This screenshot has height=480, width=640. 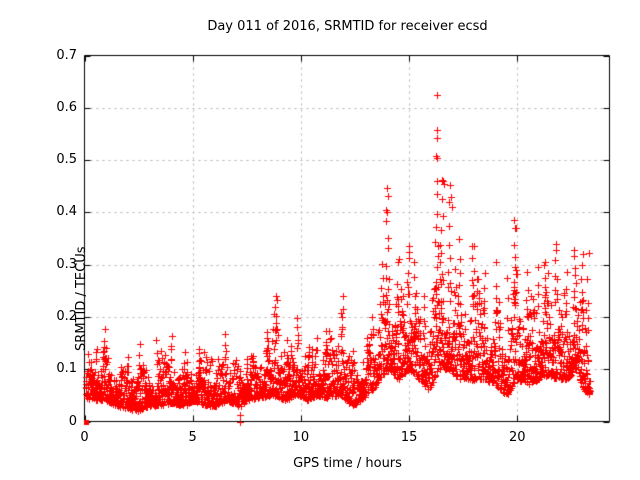 I want to click on y-tick-label: 0.6, so click(x=66, y=107).